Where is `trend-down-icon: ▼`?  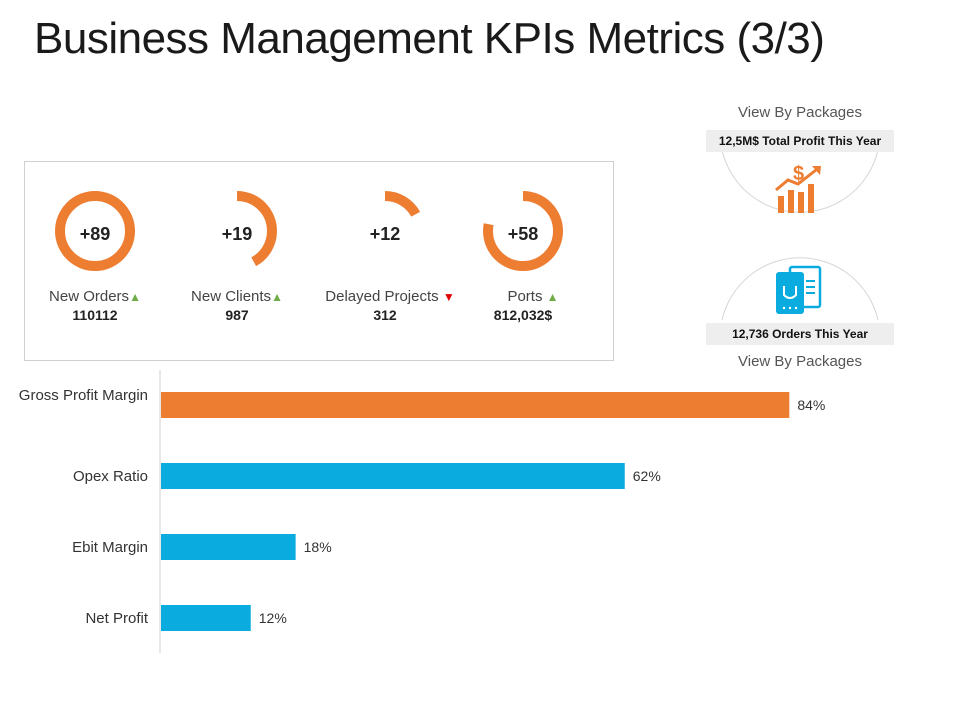
trend-down-icon: ▼ is located at coordinates (448, 297).